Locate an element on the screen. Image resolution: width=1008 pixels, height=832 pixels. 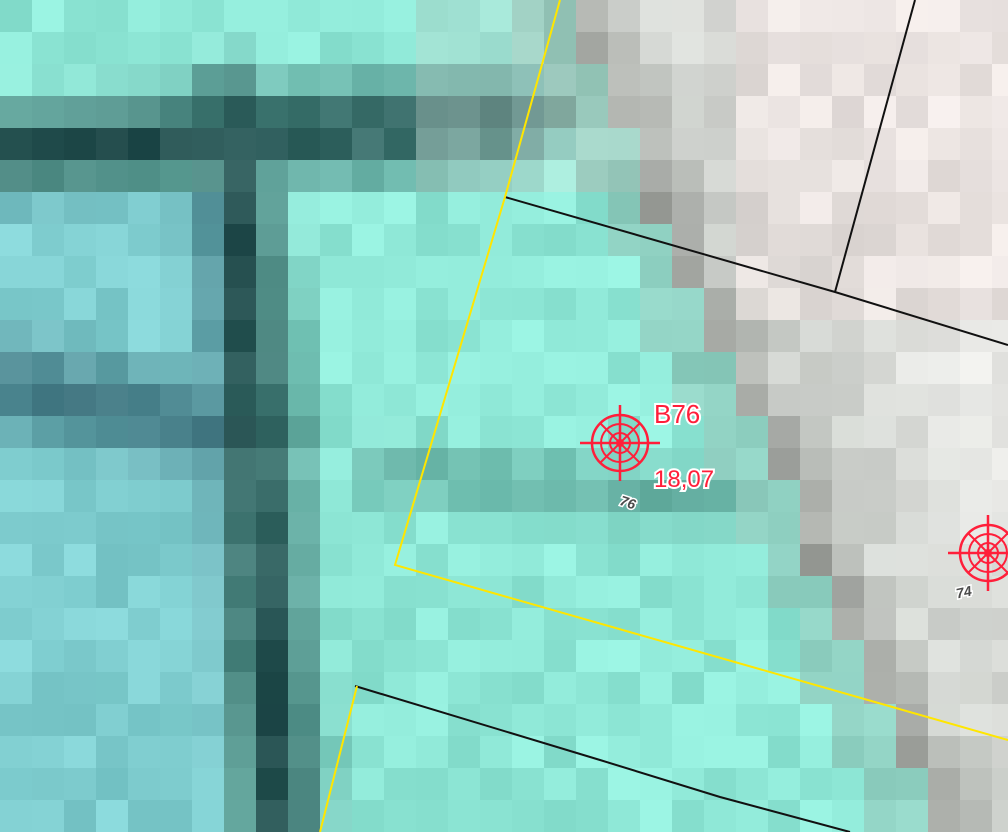
target-crosshair-icon is located at coordinates (978, 553).